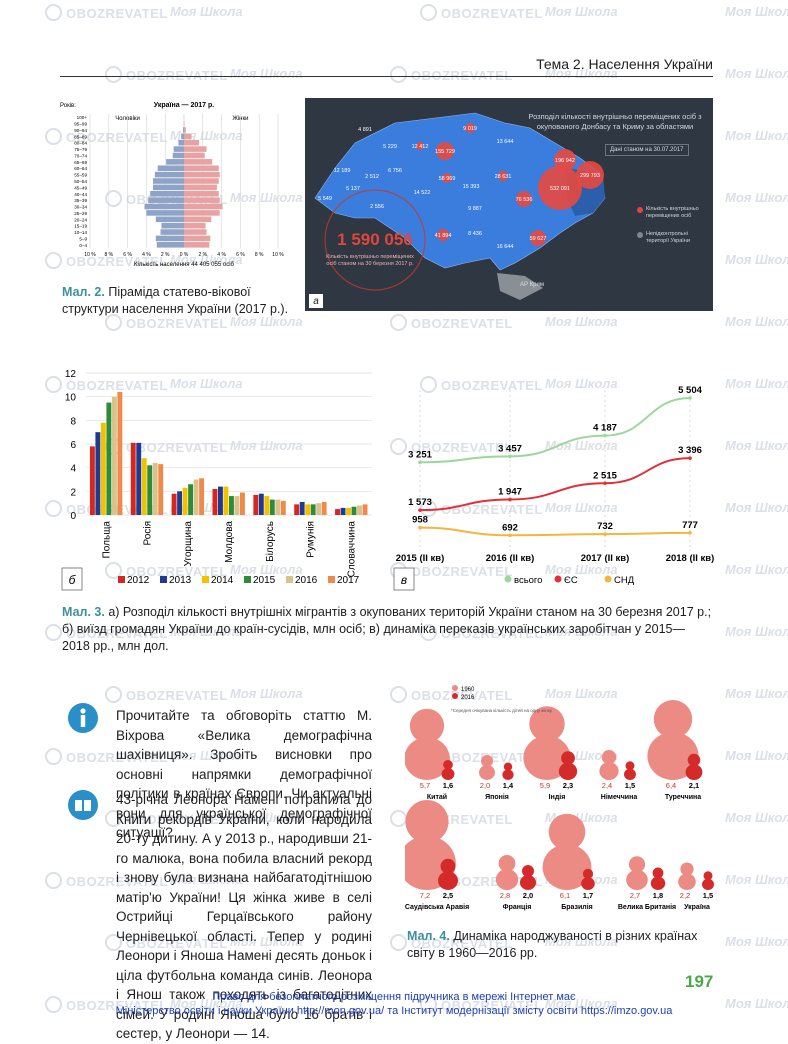  Describe the element at coordinates (420, 502) in the screenshot. I see `value-label: 1 573` at that location.